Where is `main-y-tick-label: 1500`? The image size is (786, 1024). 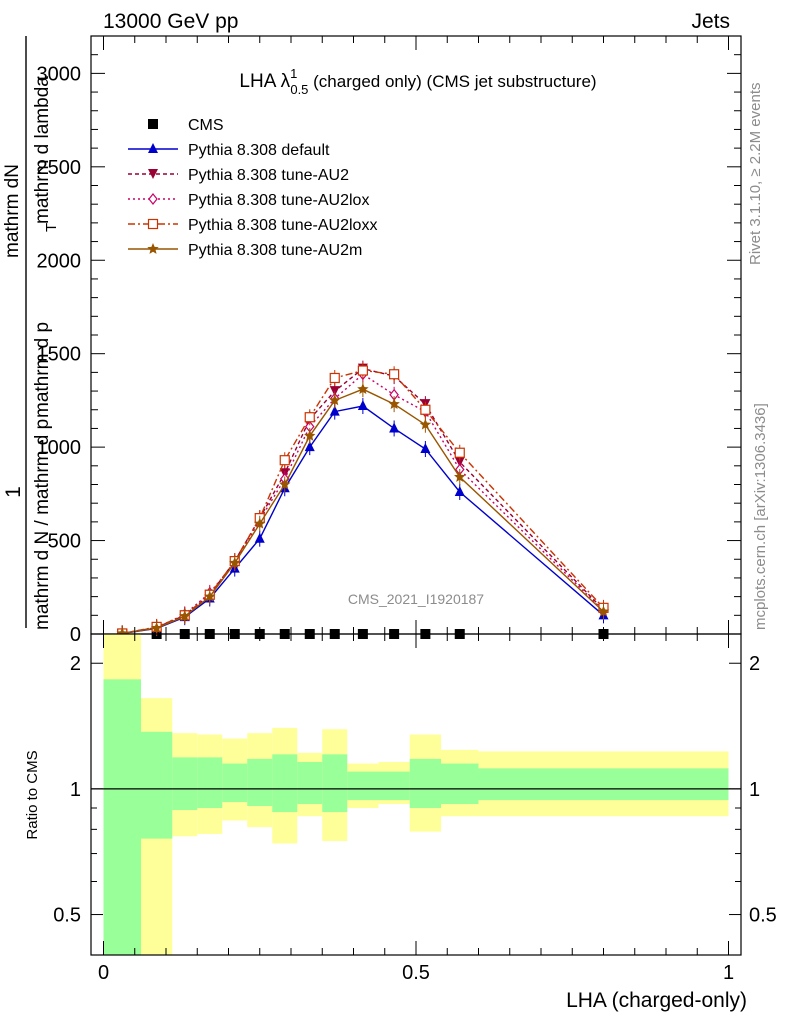 main-y-tick-label: 1500 is located at coordinates (59, 355).